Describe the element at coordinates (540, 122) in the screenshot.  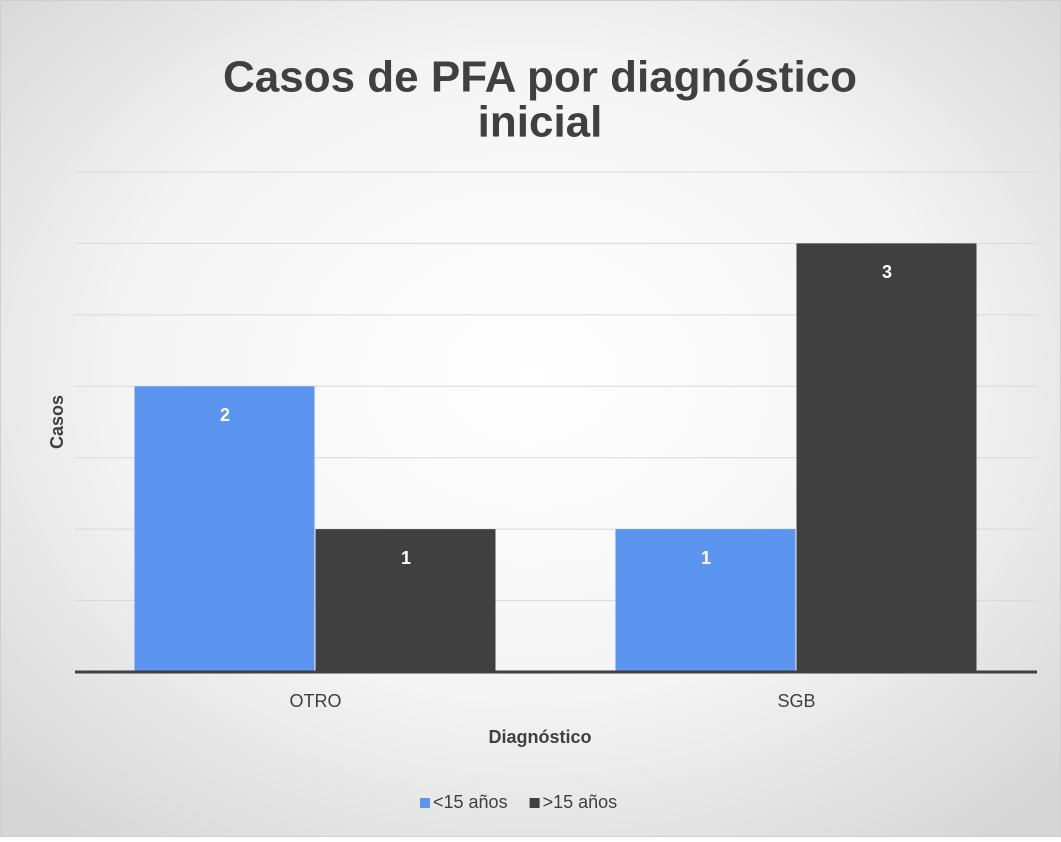
I see `chart-title: inicial` at that location.